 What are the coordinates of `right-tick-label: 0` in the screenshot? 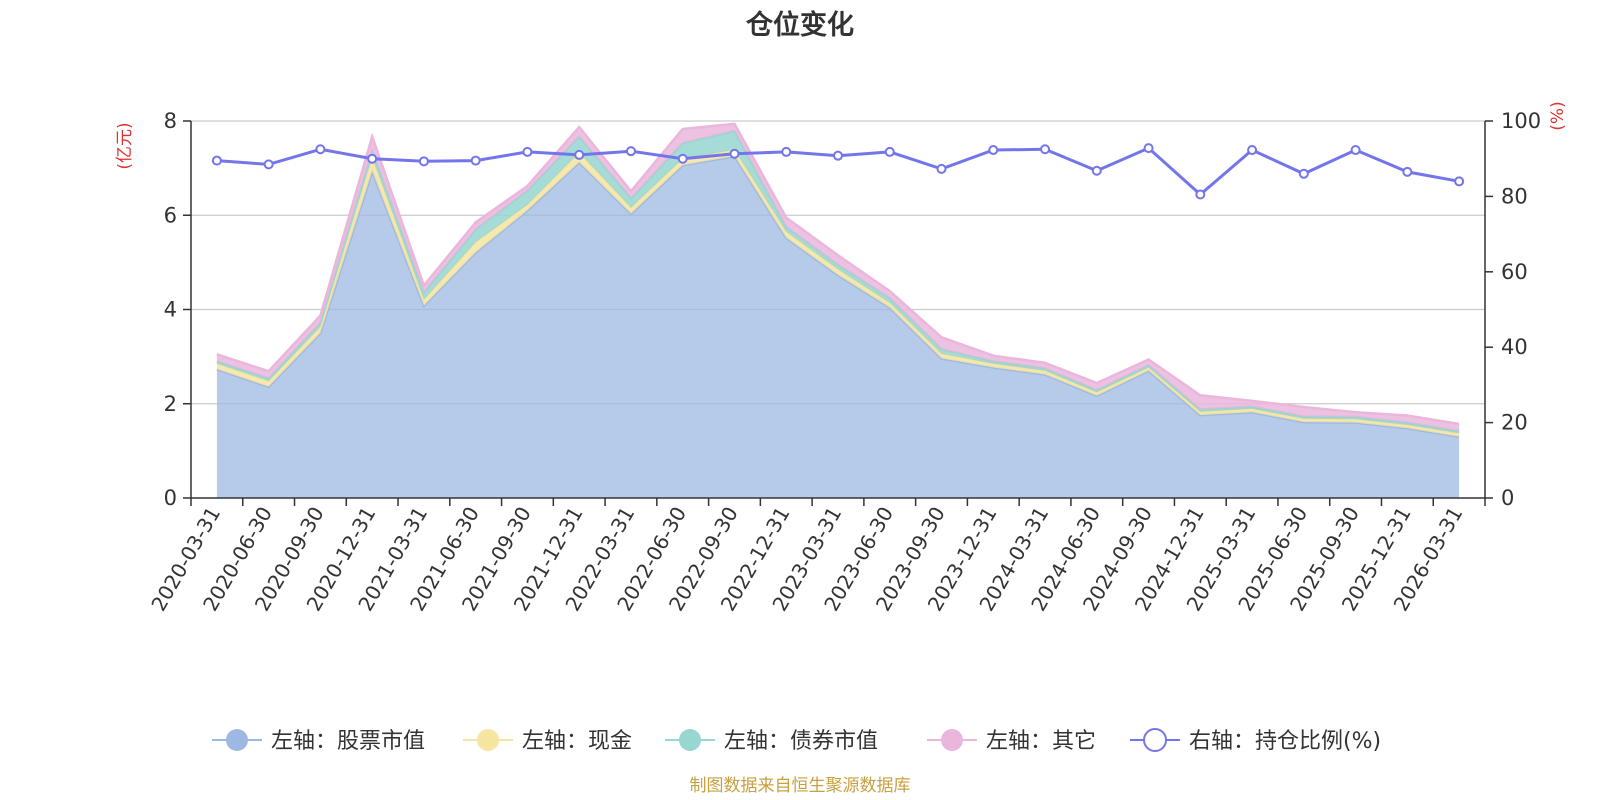 It's located at (1507, 498).